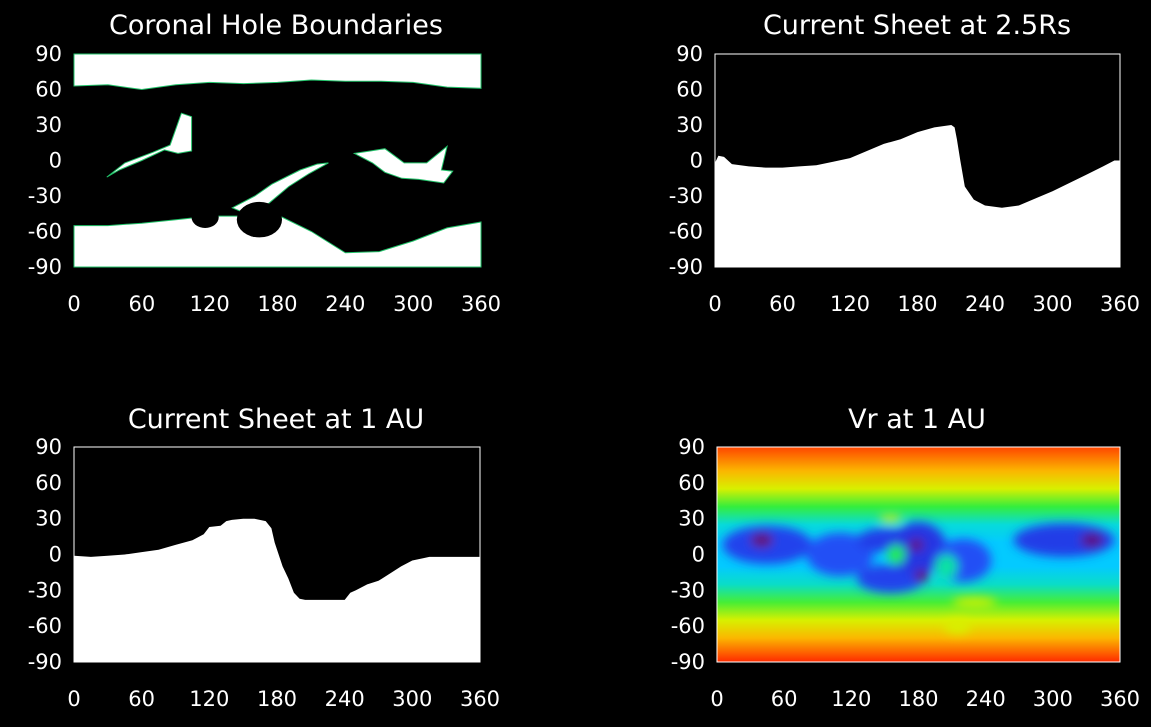 Image resolution: width=1151 pixels, height=727 pixels. Describe the element at coordinates (917, 25) in the screenshot. I see `chart-title: Current Sheet at 2.5Rs` at that location.